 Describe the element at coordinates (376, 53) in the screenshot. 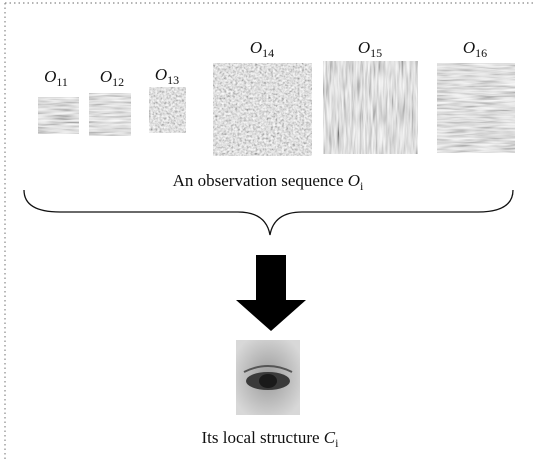

I see `label-part: 15` at that location.